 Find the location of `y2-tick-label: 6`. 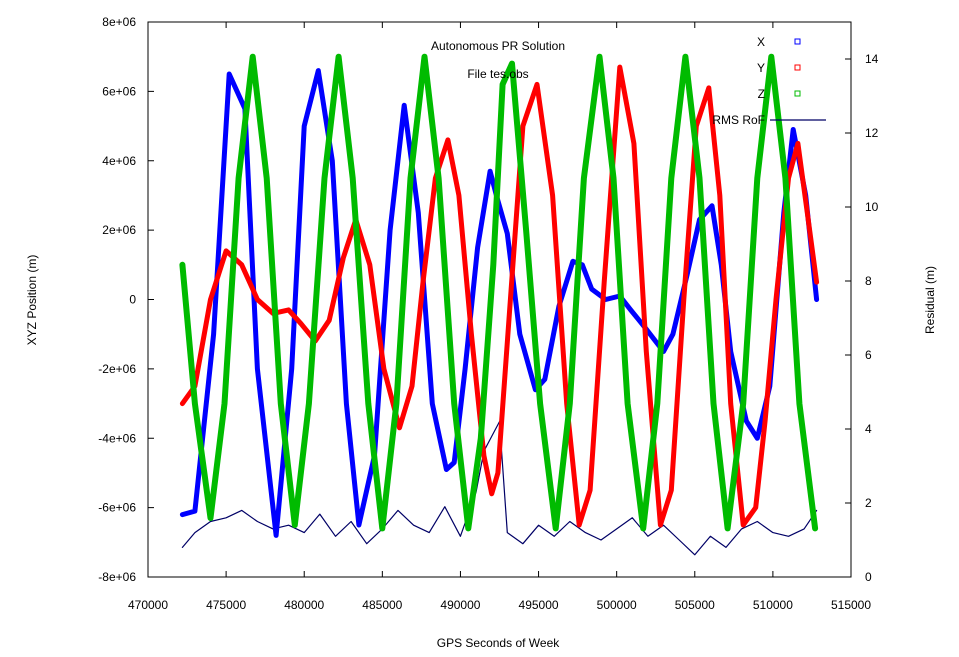

y2-tick-label: 6 is located at coordinates (868, 355).